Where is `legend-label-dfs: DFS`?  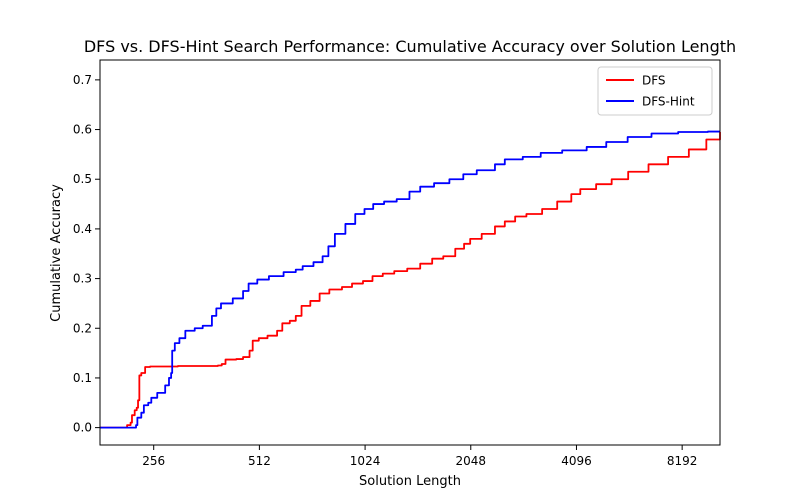
legend-label-dfs: DFS is located at coordinates (654, 81).